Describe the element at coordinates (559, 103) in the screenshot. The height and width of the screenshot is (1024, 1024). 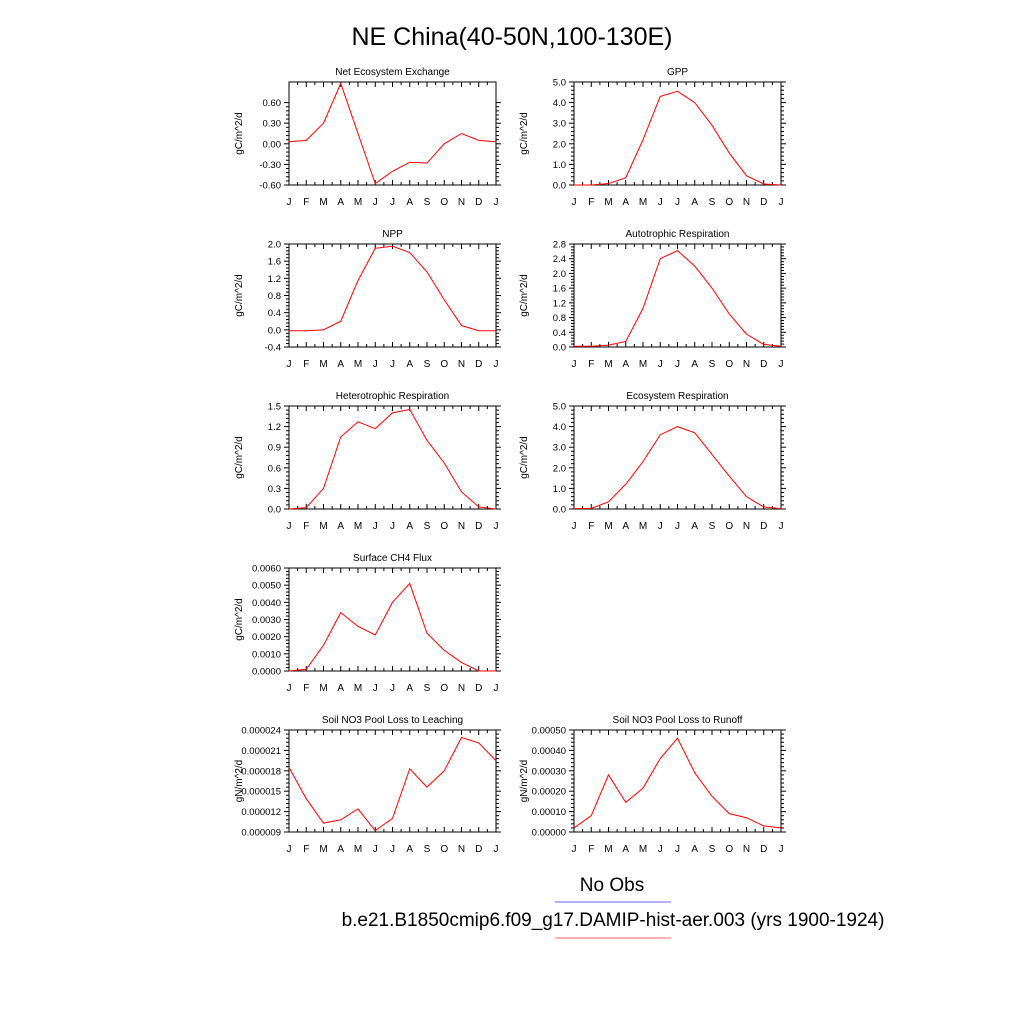
I see `y-tick-label: 4.0` at that location.